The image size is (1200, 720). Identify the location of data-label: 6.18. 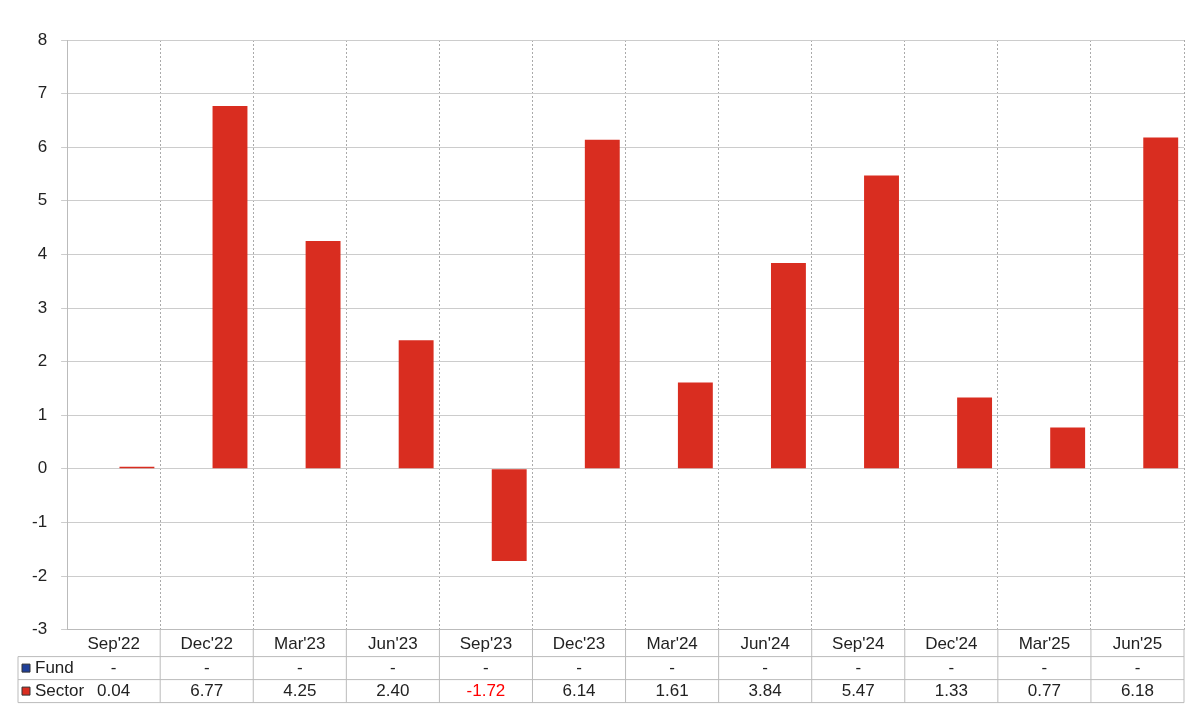
(1137, 690).